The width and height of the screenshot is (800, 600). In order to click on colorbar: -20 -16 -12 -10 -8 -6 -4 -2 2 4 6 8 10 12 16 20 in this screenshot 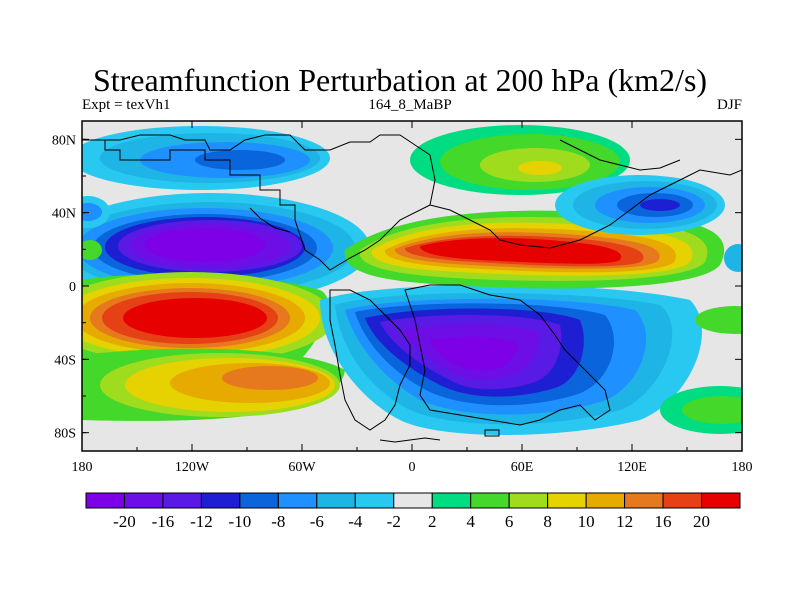, I will do `click(413, 511)`.